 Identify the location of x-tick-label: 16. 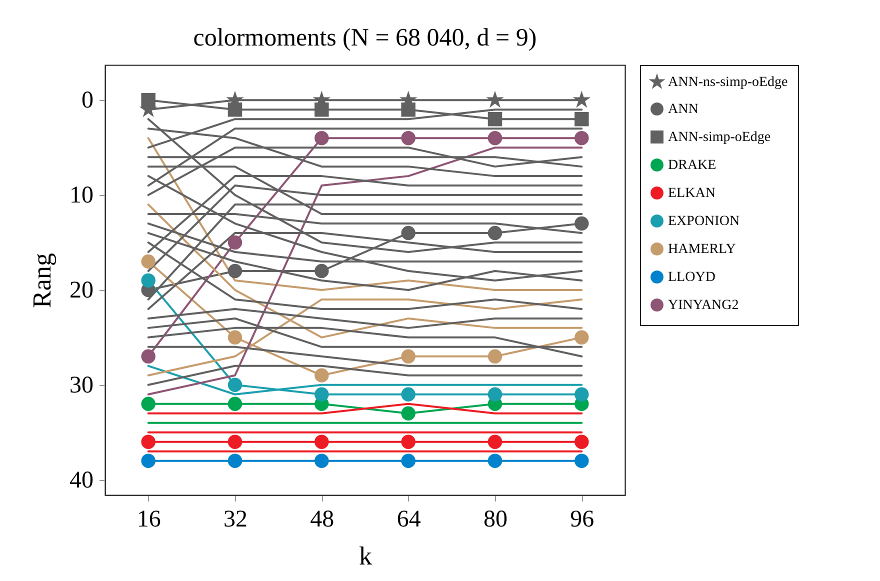
(148, 519).